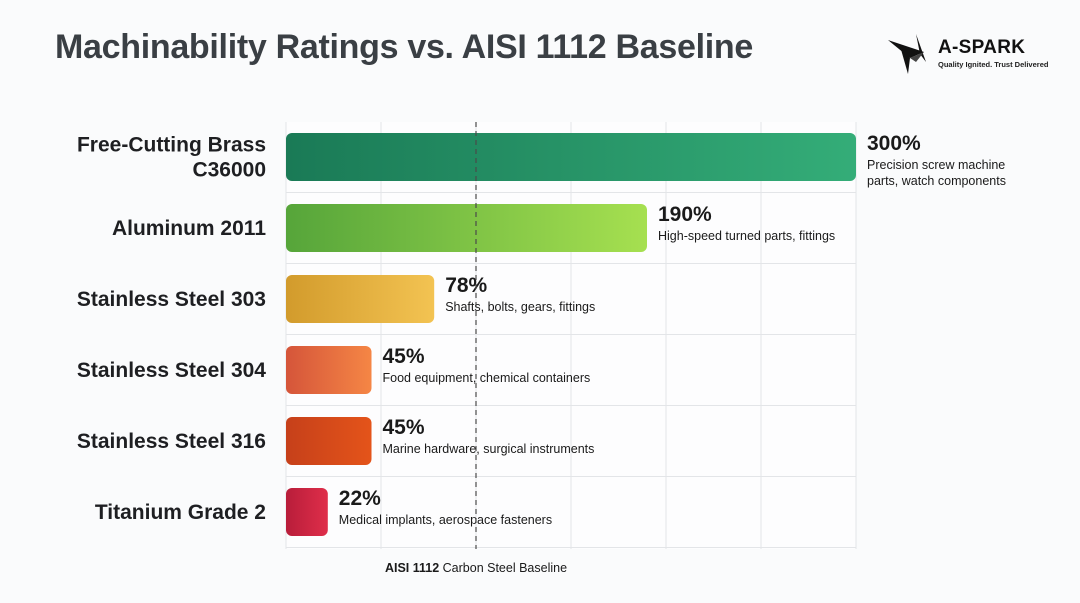 The image size is (1080, 603). What do you see at coordinates (489, 449) in the screenshot?
I see `application-note: Marine hardware, surgical instruments` at bounding box center [489, 449].